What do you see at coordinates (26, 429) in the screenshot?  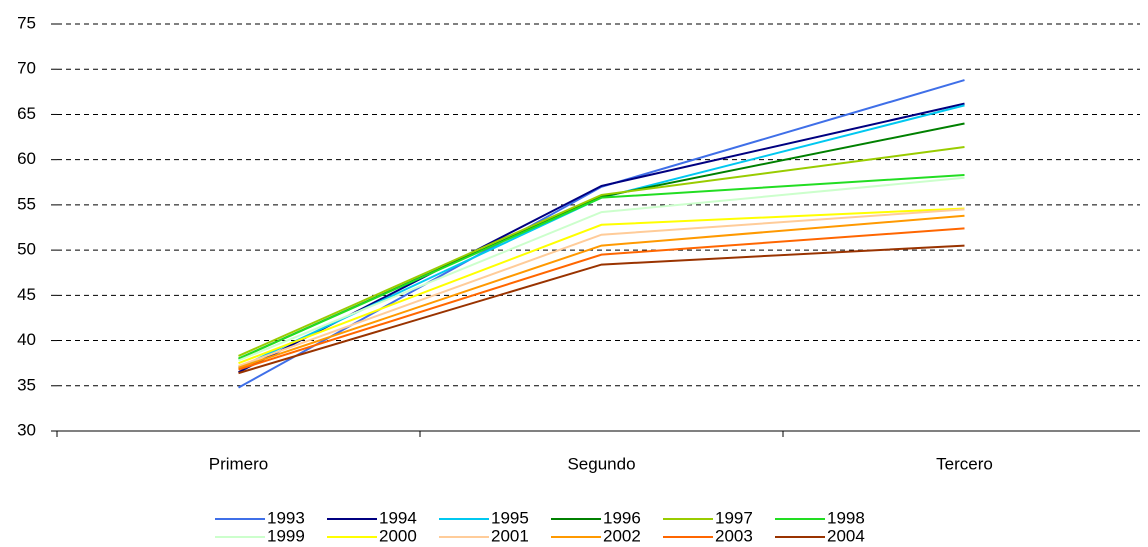 I see `y-tick-label: 30` at bounding box center [26, 429].